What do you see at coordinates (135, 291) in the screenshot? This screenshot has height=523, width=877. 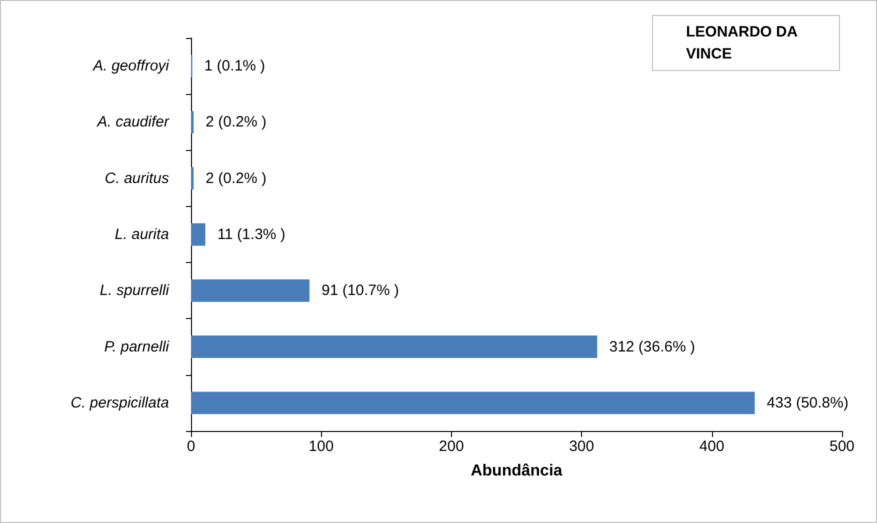 I see `y-tick-label: L. spurrelli` at bounding box center [135, 291].